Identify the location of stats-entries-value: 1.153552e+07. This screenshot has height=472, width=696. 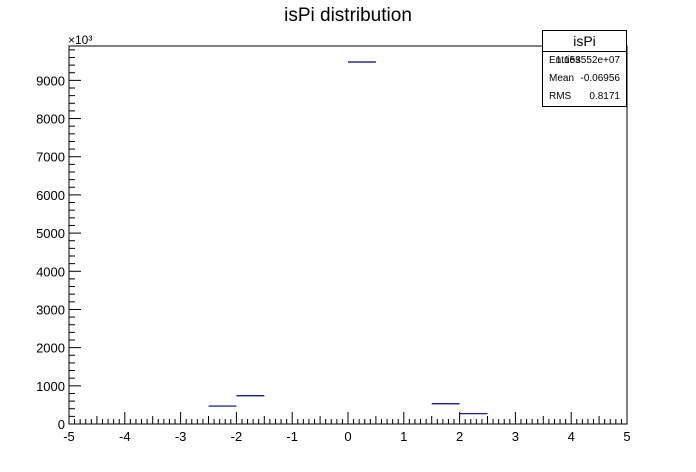
(587, 60).